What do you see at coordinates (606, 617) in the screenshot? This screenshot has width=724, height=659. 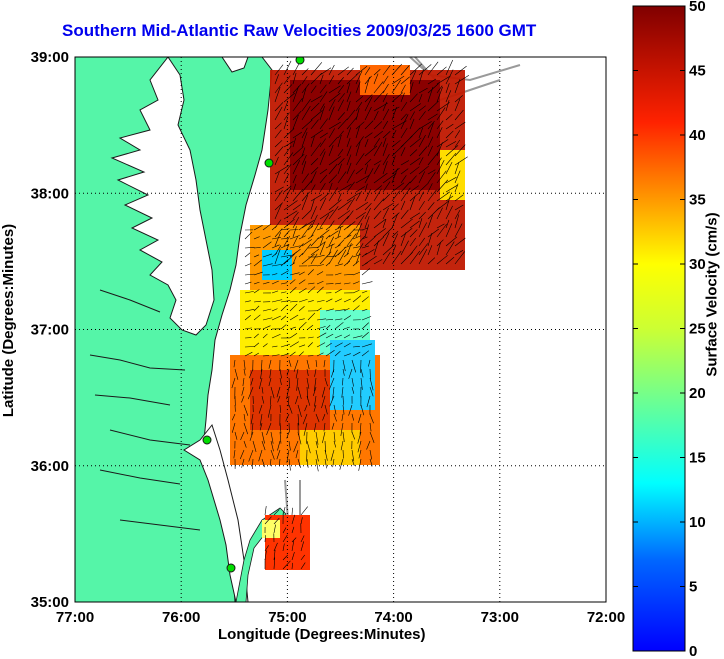 I see `x-tick-label: 72:00` at bounding box center [606, 617].